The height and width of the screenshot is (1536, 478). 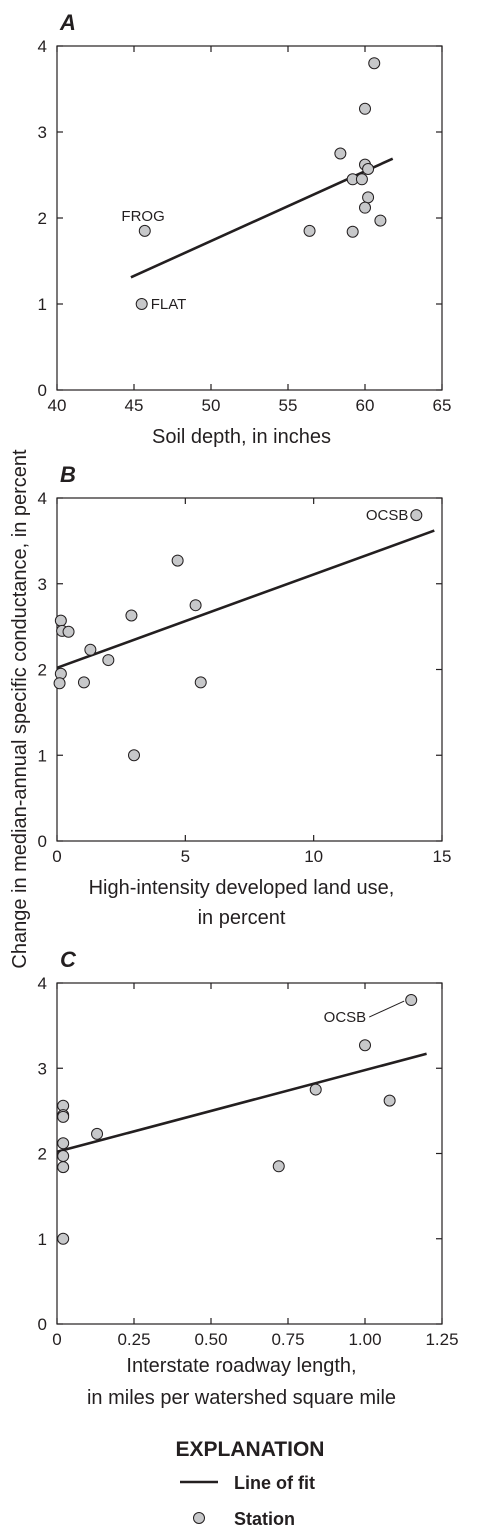 I want to click on annotation-ocsb-b: OCSB, so click(x=387, y=515).